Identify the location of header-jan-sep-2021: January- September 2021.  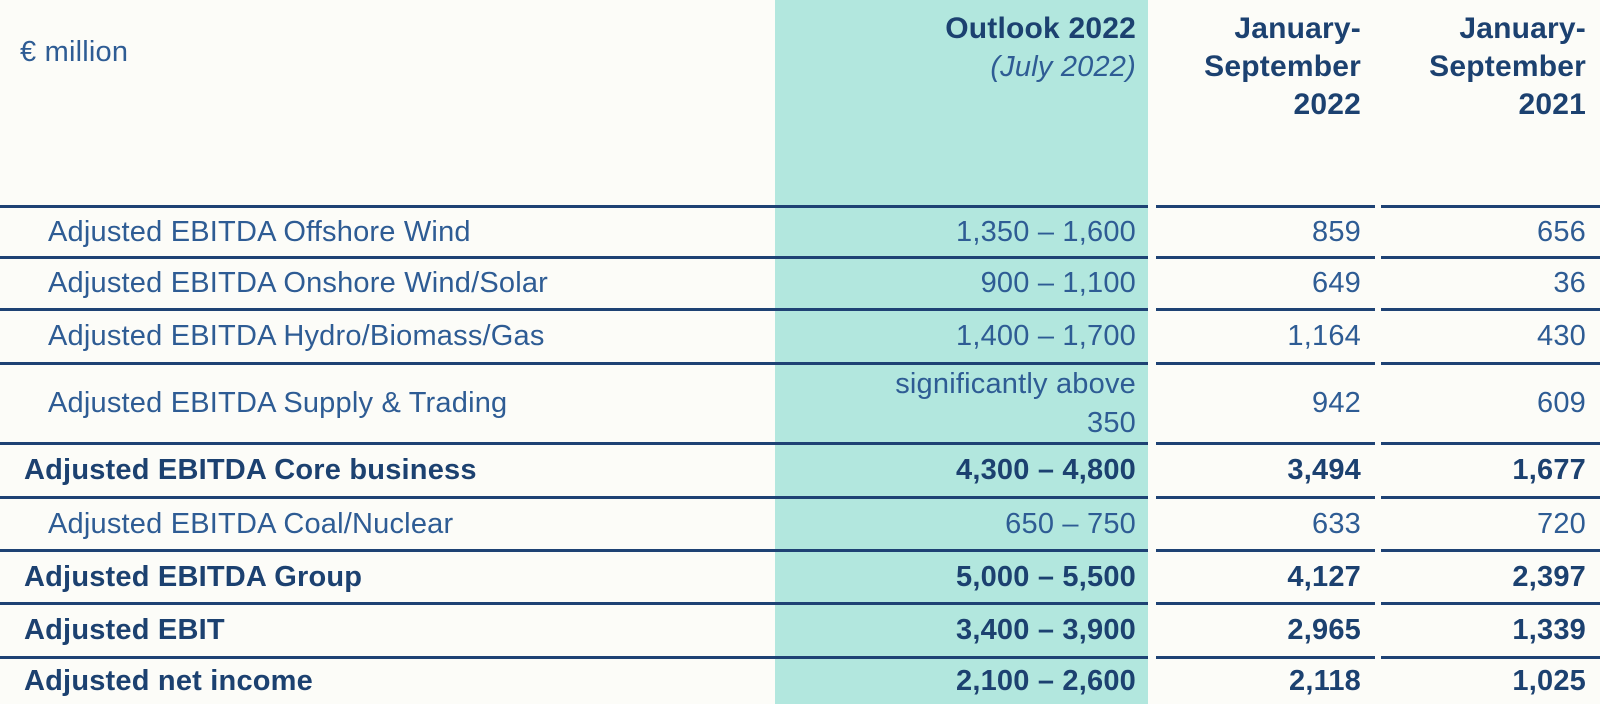
(1507, 66).